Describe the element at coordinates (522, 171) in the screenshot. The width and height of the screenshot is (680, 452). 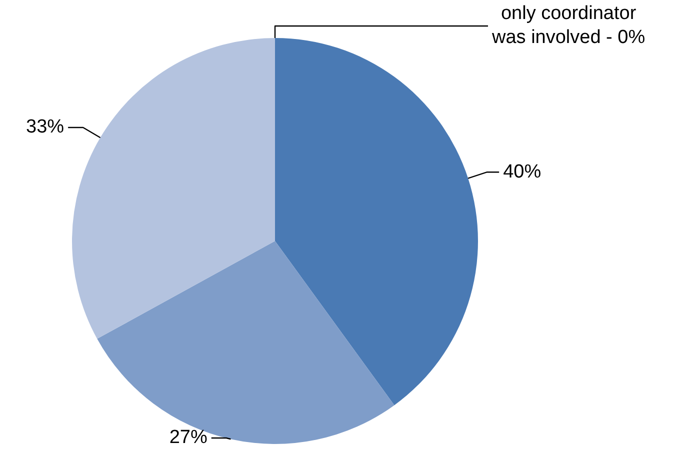
I see `data-label: 40%` at that location.